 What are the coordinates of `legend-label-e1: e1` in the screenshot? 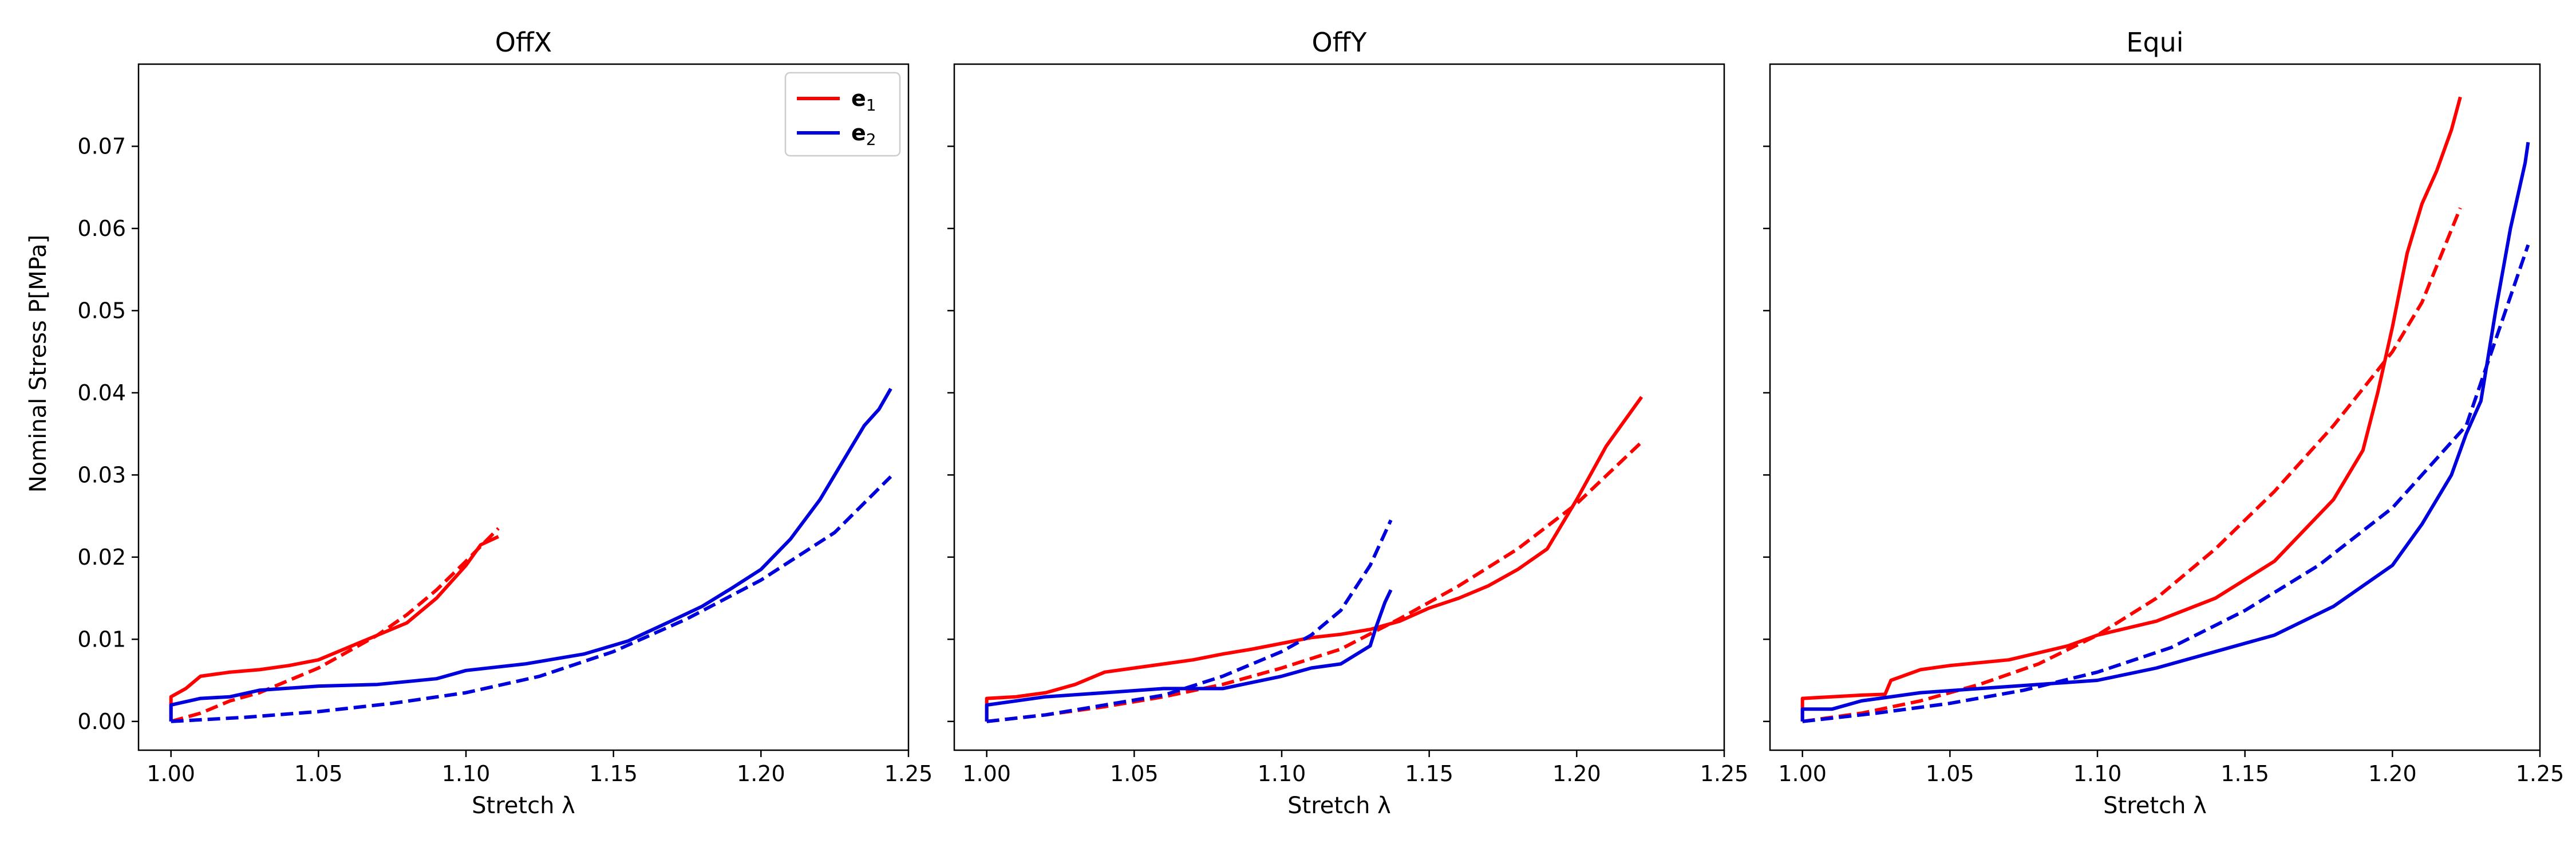 It's located at (863, 100).